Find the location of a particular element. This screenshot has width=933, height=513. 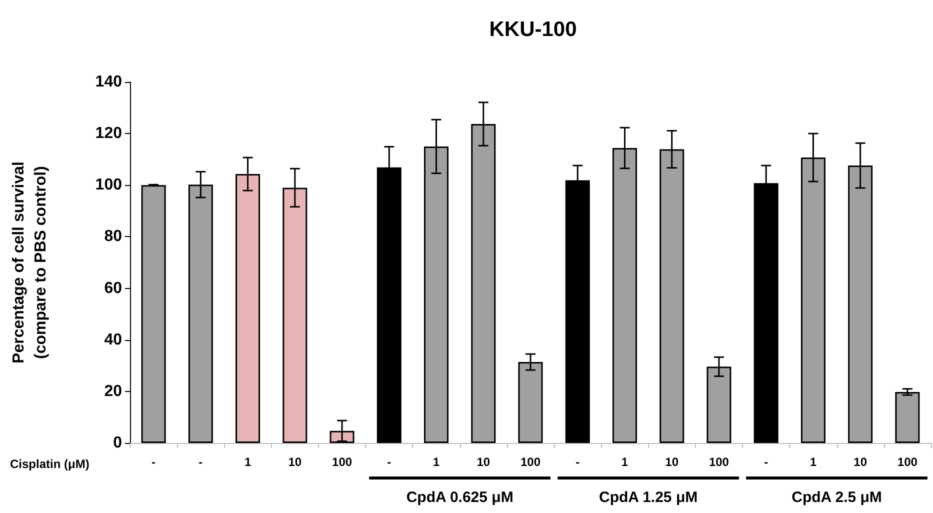

y-tick-label: 140 is located at coordinates (108, 82).